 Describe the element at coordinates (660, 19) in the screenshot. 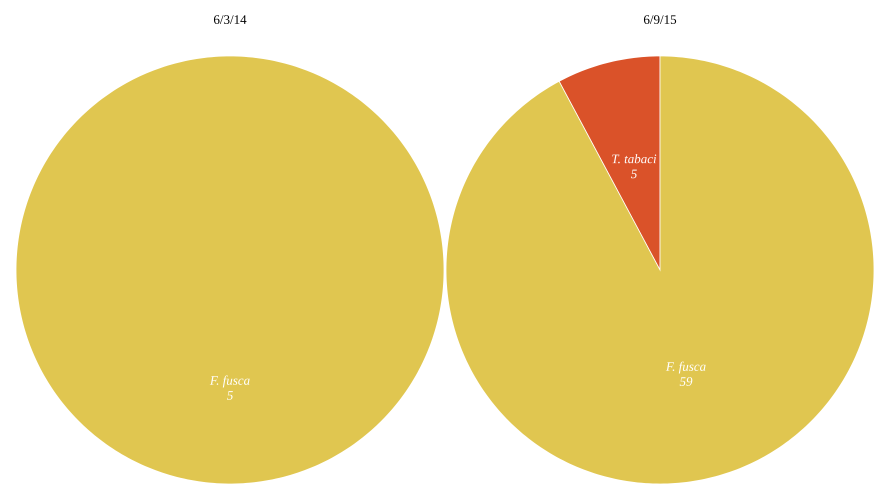

I see `chart-title: 6/9/15` at that location.